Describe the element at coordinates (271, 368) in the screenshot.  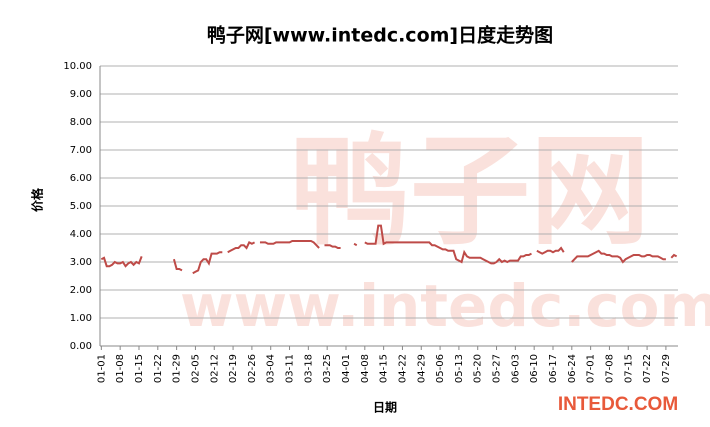
I see `x-tick-label: 03-04` at that location.